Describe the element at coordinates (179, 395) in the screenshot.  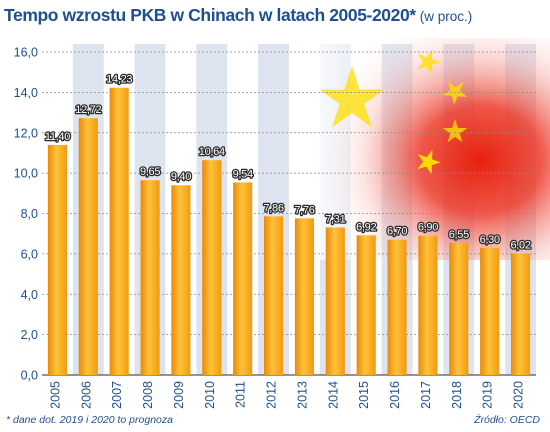
I see `x-tick-label: 2009` at that location.